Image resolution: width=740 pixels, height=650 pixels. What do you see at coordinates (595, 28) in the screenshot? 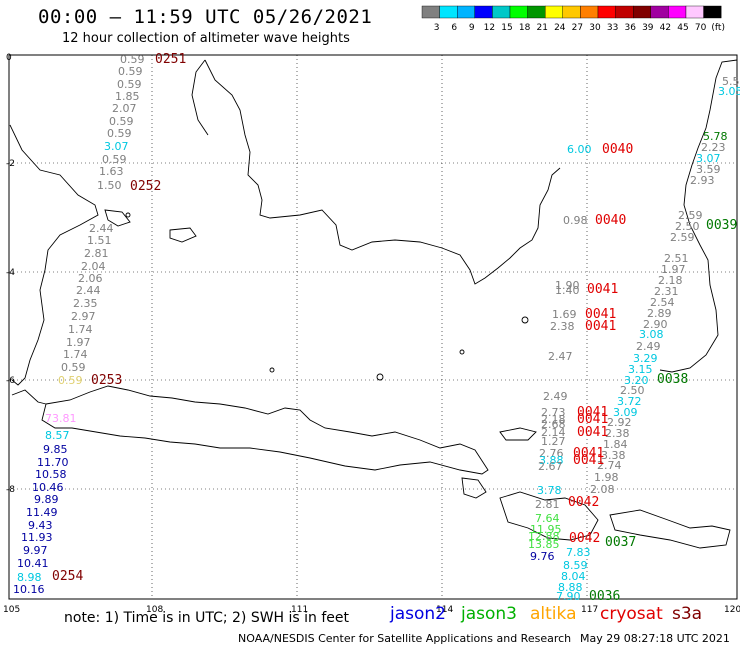
I see `colorbar-label: 30` at bounding box center [595, 28].